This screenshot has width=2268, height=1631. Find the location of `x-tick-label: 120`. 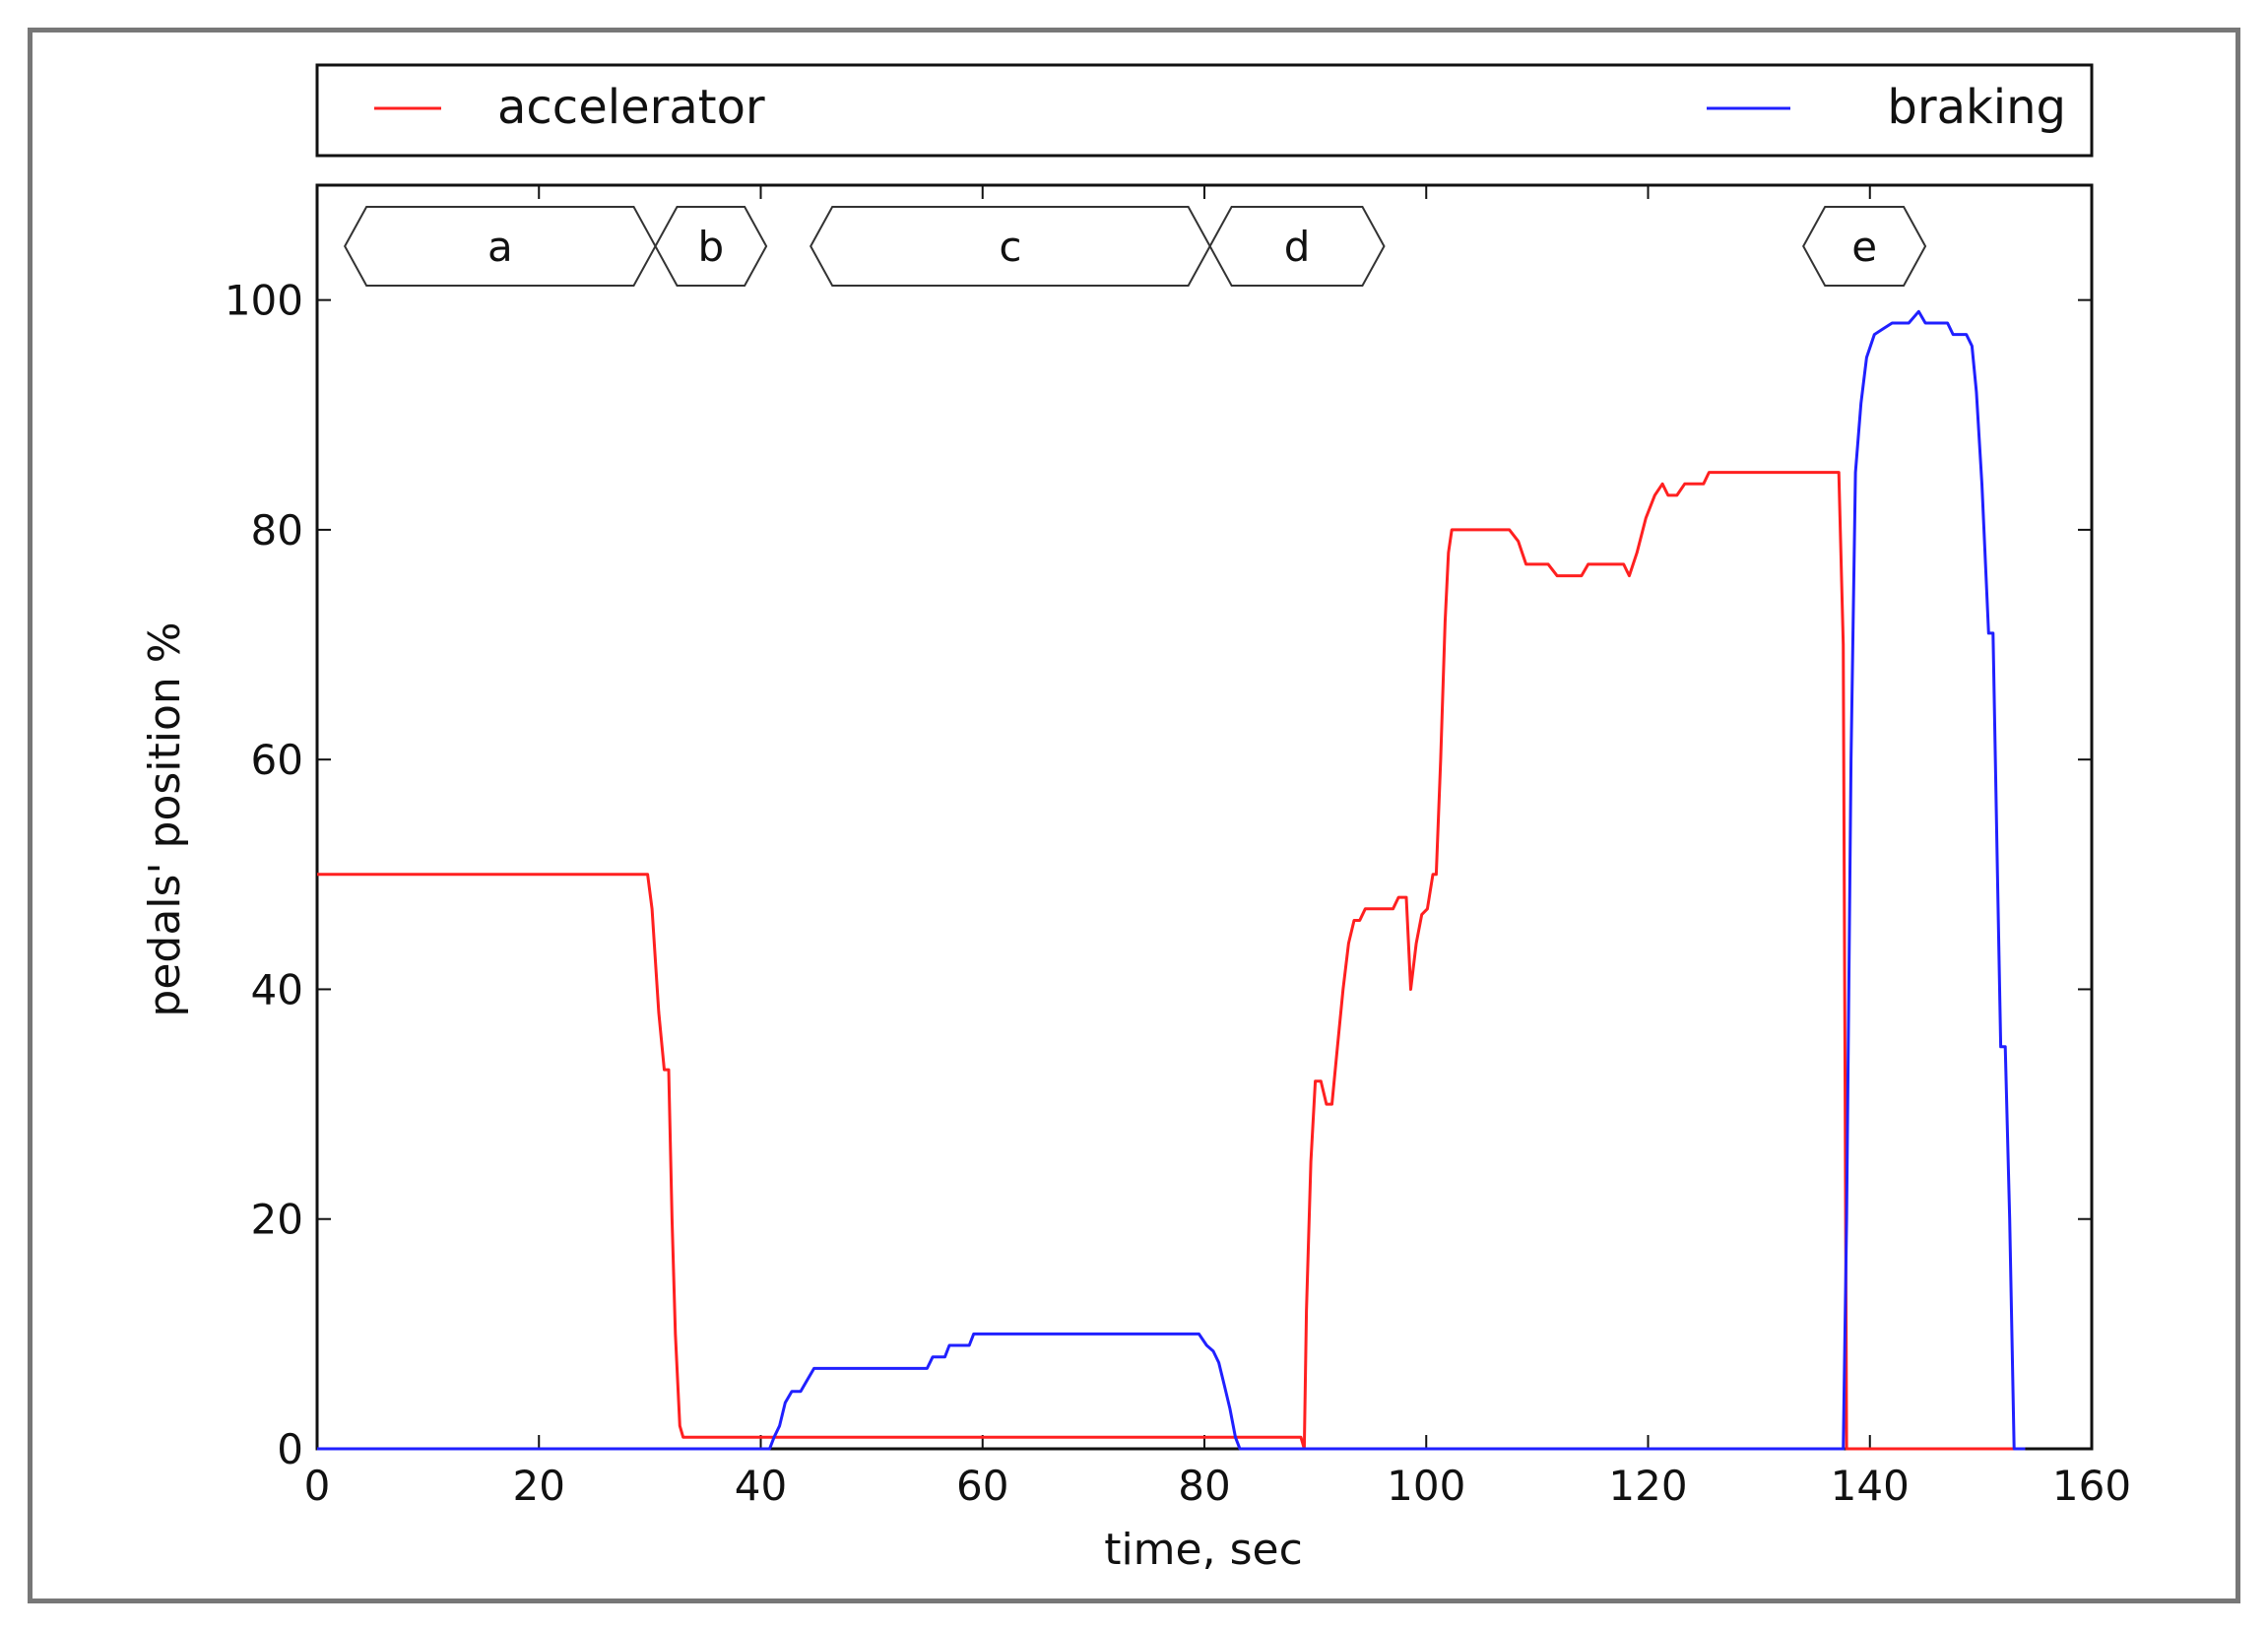

x-tick-label: 120 is located at coordinates (1647, 1486).